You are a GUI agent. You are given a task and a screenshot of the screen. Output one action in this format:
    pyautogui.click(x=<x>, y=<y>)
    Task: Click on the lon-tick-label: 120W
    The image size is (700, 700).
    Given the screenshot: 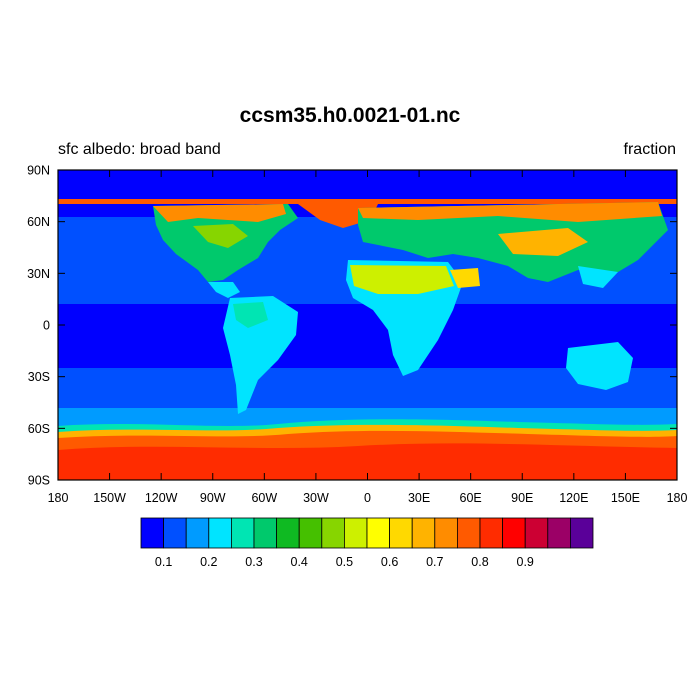 What is the action you would take?
    pyautogui.click(x=161, y=498)
    